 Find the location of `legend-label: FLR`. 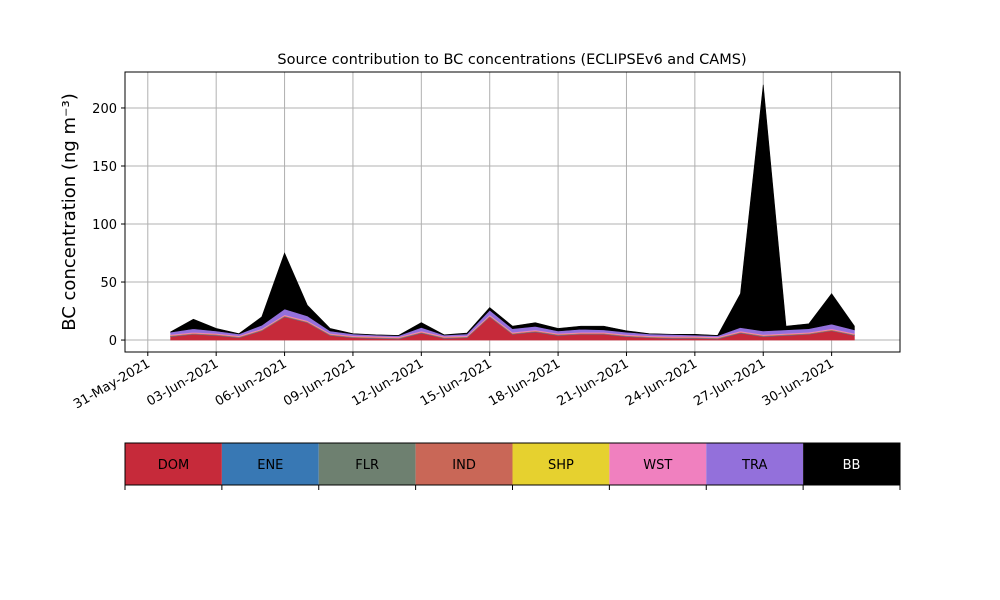

legend-label: FLR is located at coordinates (367, 465).